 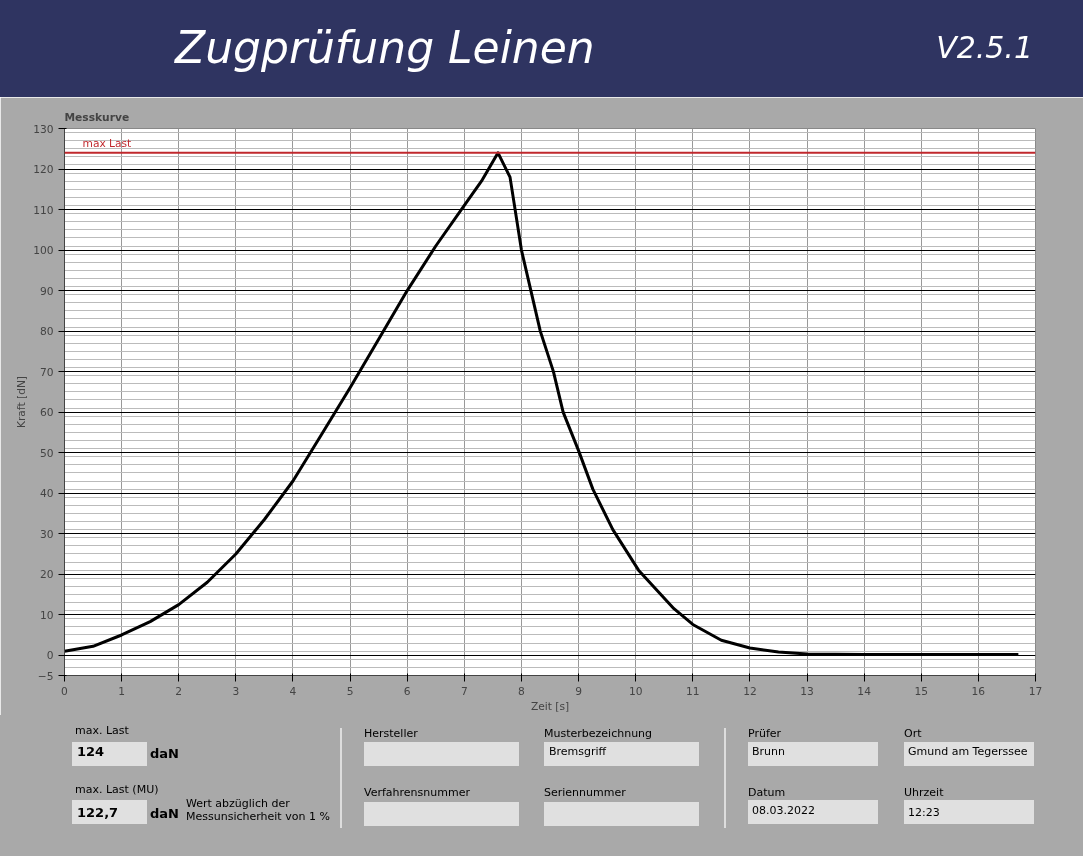 What do you see at coordinates (783, 810) in the screenshot?
I see `text: 08.03.2022` at bounding box center [783, 810].